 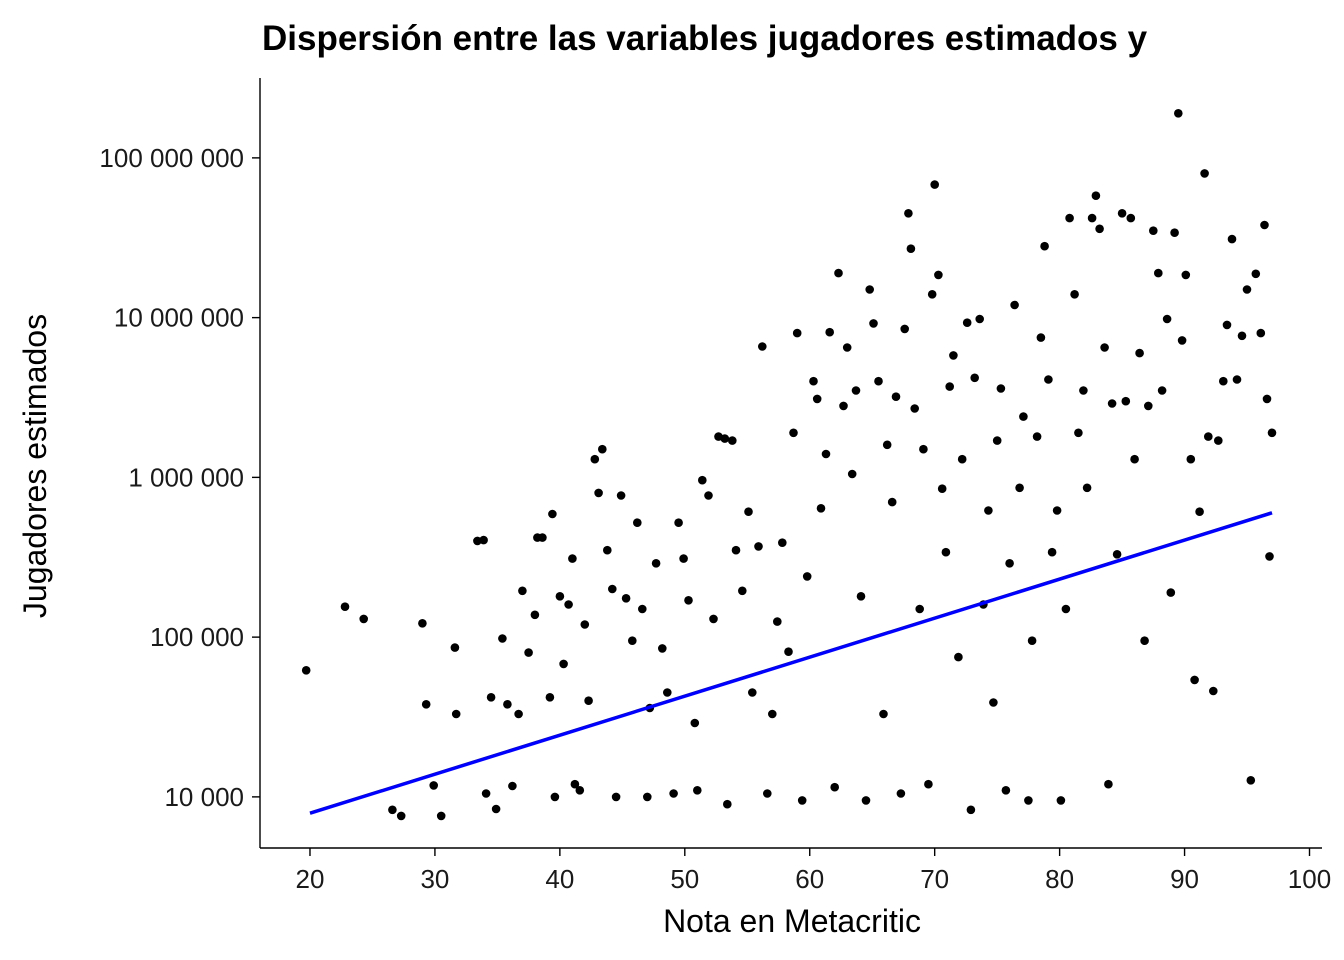 I want to click on x-tick-label: 60, so click(x=809, y=879).